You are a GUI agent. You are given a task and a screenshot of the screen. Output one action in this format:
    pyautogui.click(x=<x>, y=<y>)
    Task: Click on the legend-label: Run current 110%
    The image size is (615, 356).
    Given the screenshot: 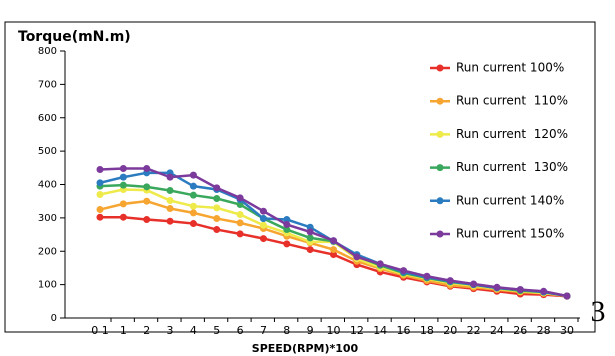 What is the action you would take?
    pyautogui.click(x=512, y=101)
    